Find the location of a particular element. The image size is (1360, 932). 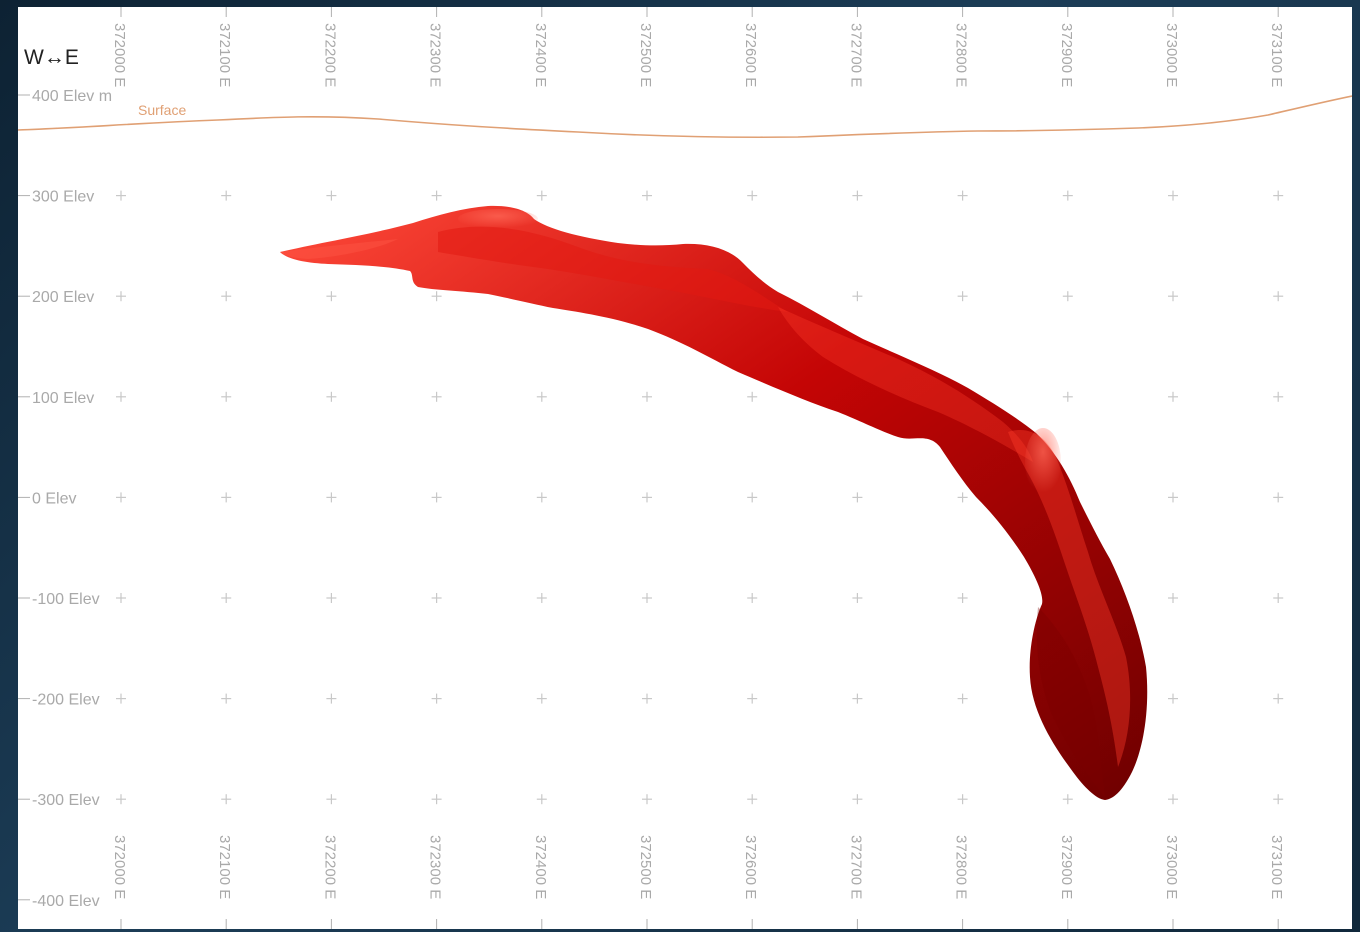

elevation-label: -200 Elev is located at coordinates (66, 700).